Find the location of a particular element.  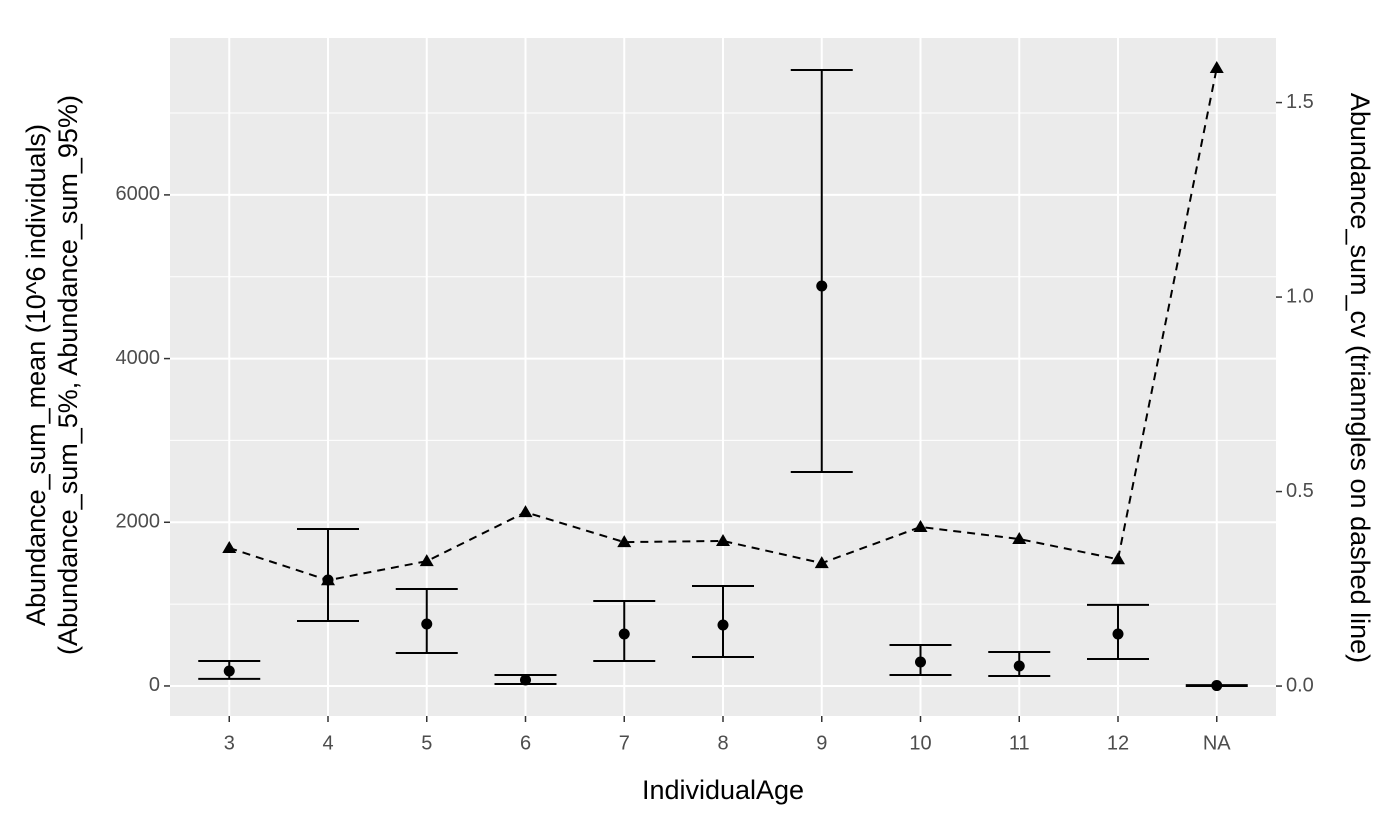

x-tick-label: 11 is located at coordinates (1019, 743).